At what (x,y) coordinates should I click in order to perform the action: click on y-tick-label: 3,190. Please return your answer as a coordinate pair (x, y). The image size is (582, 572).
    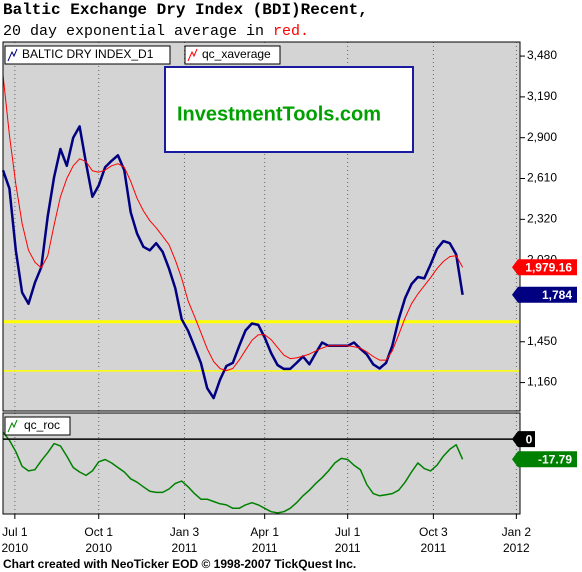
    Looking at the image, I should click on (542, 96).